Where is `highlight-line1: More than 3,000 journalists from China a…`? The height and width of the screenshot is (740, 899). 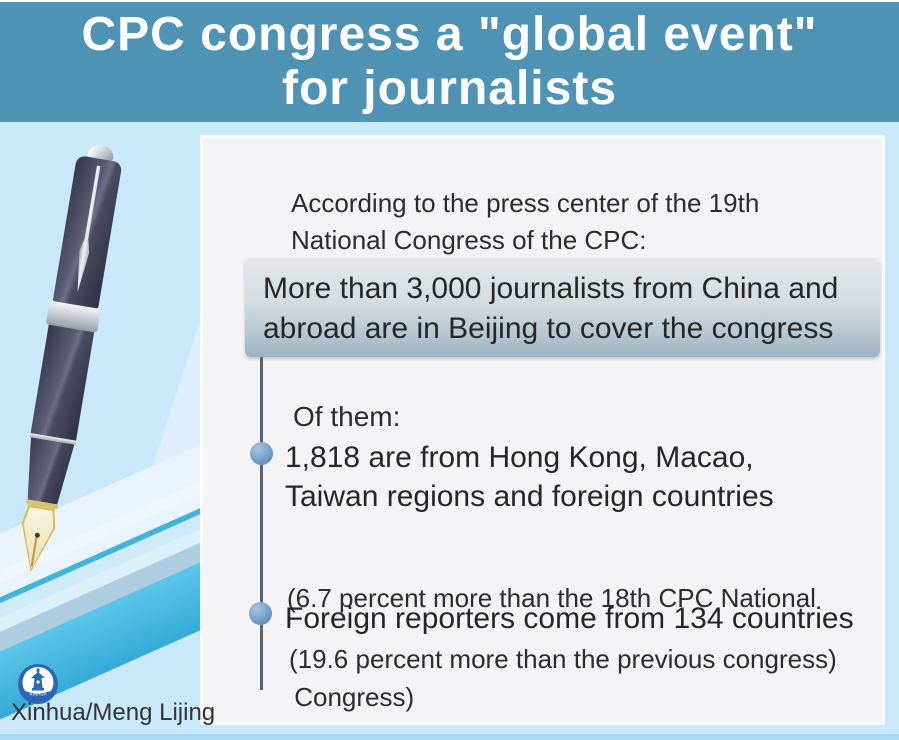
highlight-line1: More than 3,000 journalists from China a… is located at coordinates (551, 288).